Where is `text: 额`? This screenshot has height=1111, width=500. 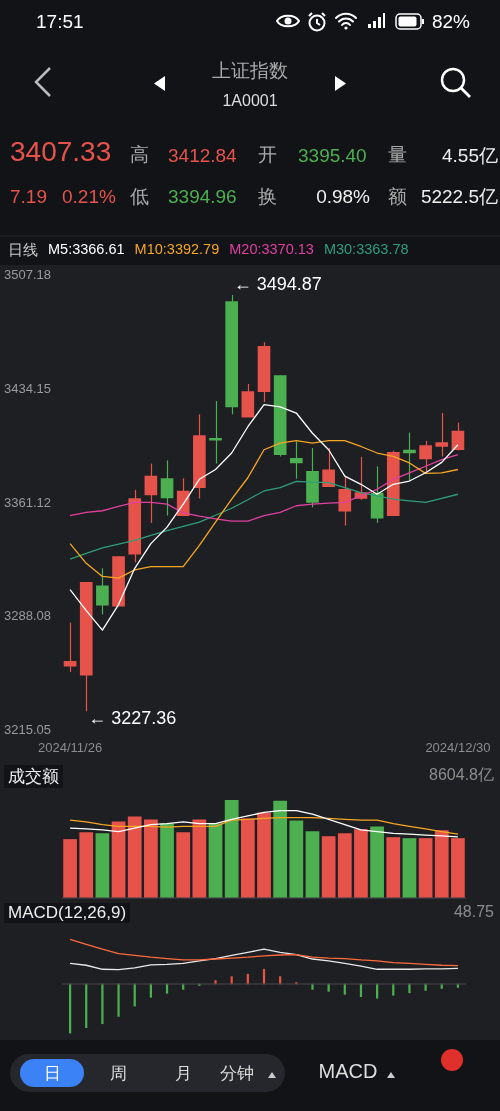 text: 额 is located at coordinates (397, 197).